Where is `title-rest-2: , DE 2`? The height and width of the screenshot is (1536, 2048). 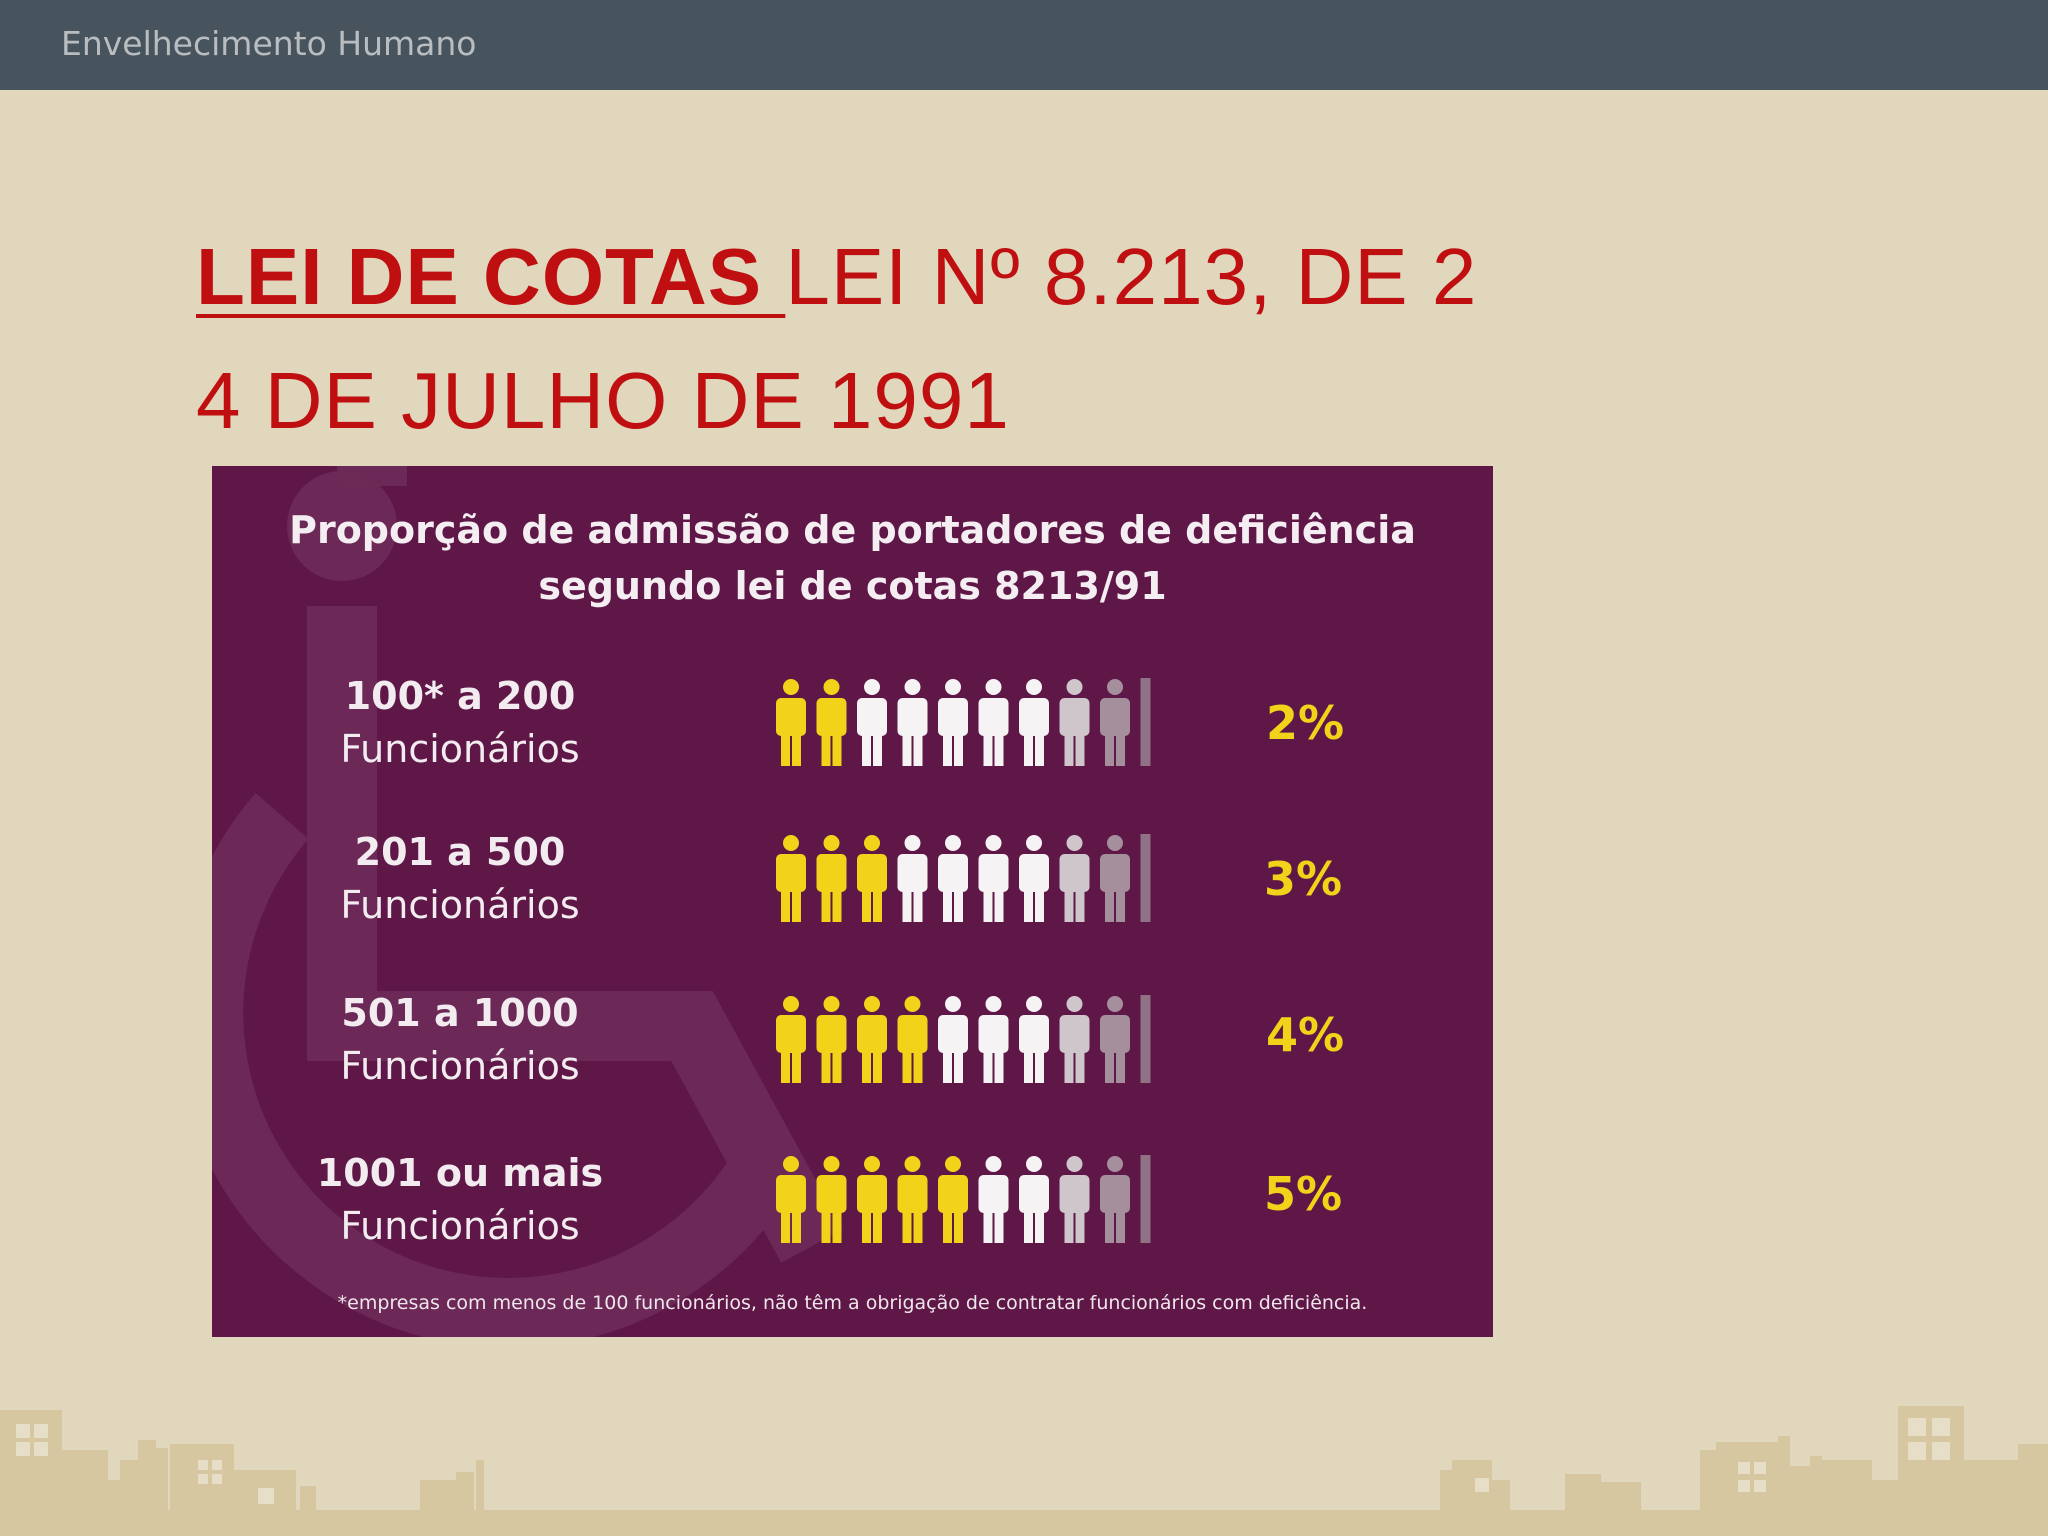 title-rest-2: , DE 2 is located at coordinates (1363, 276).